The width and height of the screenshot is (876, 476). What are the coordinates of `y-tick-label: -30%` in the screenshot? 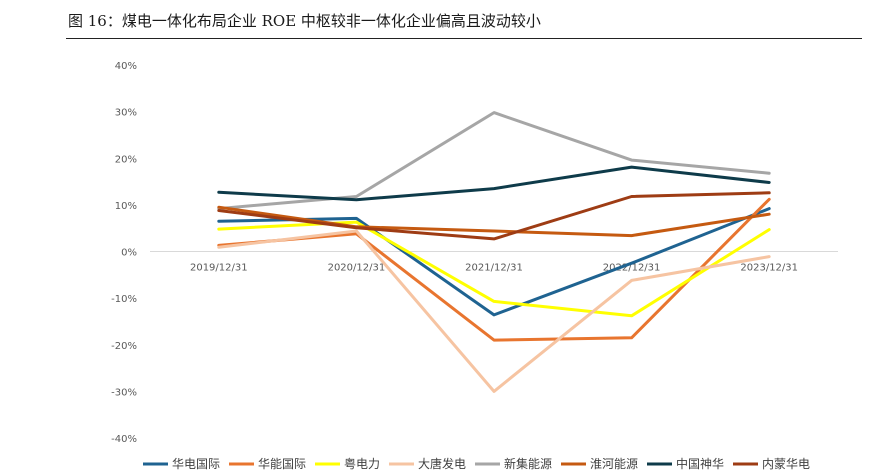 It's located at (124, 392).